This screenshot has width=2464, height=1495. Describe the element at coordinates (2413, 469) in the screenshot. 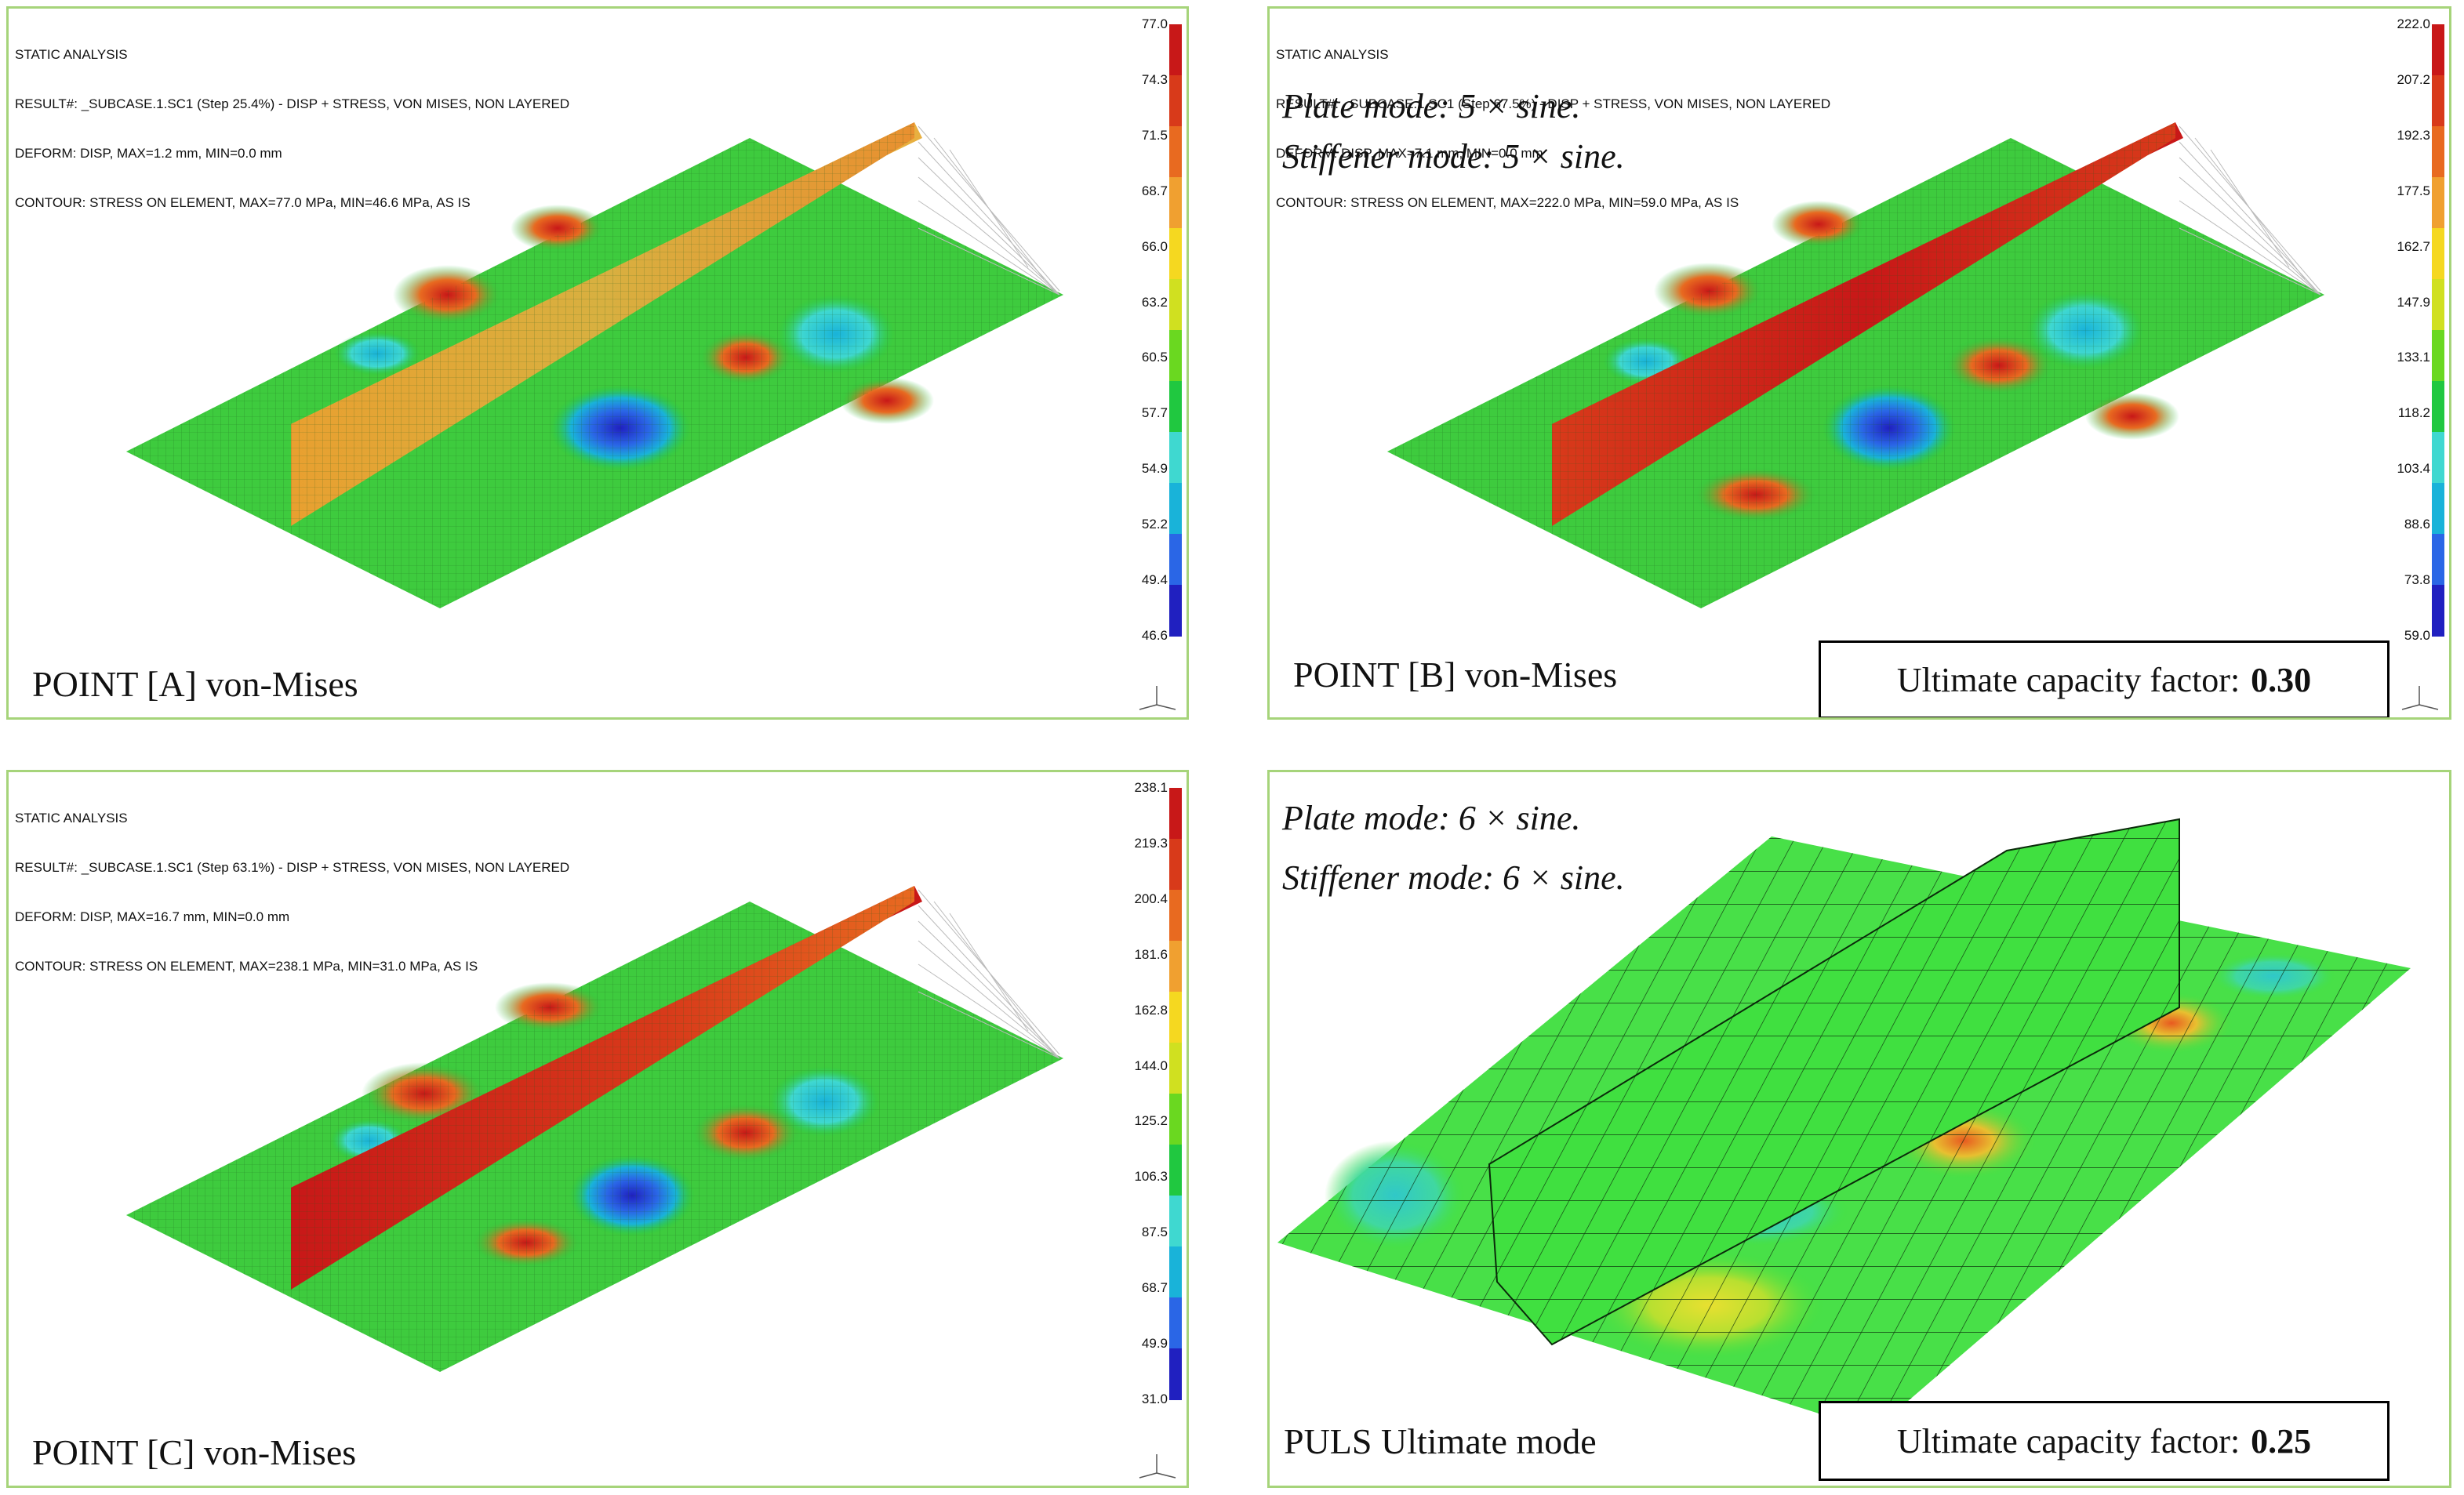

I see `legend-tick-label: 103.4` at that location.